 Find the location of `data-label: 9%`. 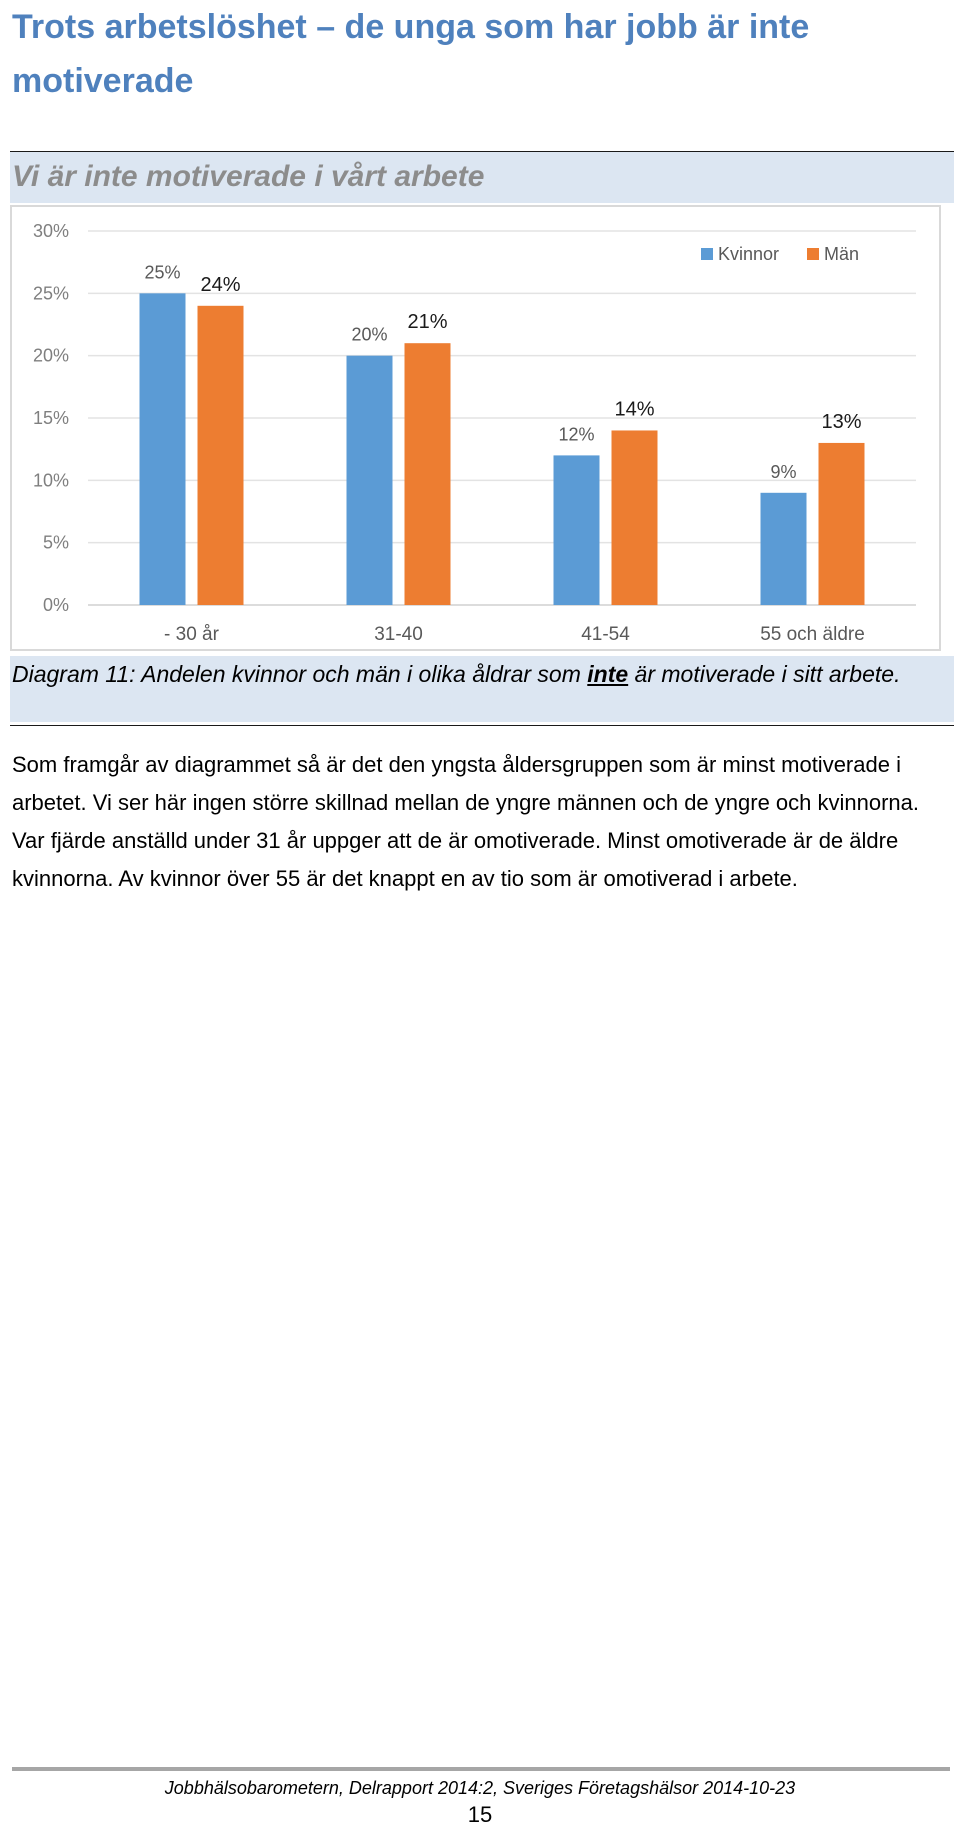

data-label: 9% is located at coordinates (783, 472).